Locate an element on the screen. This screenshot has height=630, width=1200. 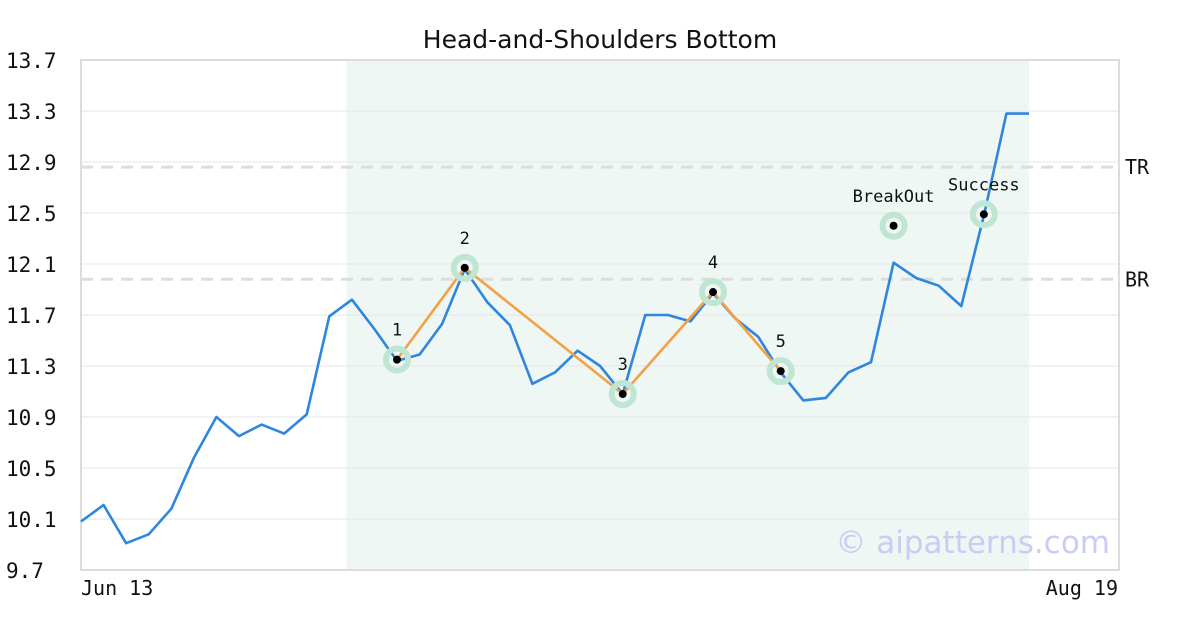
pattern-point-label: 4 is located at coordinates (713, 263).